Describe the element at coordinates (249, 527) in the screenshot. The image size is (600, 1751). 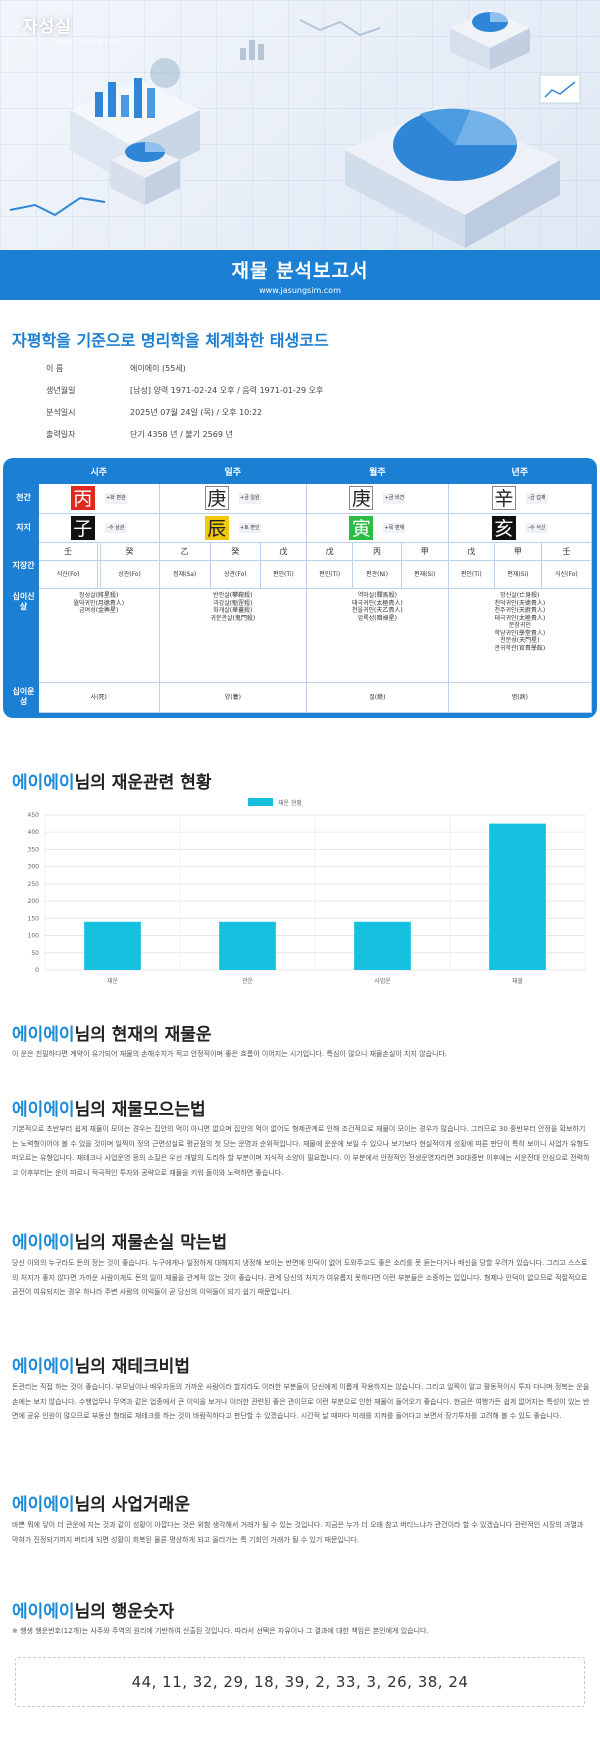
I see `ji-tag-day: +토 편인` at that location.